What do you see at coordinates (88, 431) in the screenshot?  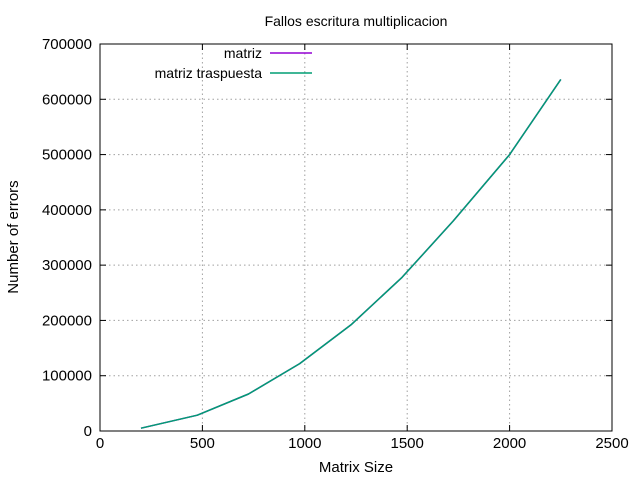 I see `y-tick-label: 0` at bounding box center [88, 431].